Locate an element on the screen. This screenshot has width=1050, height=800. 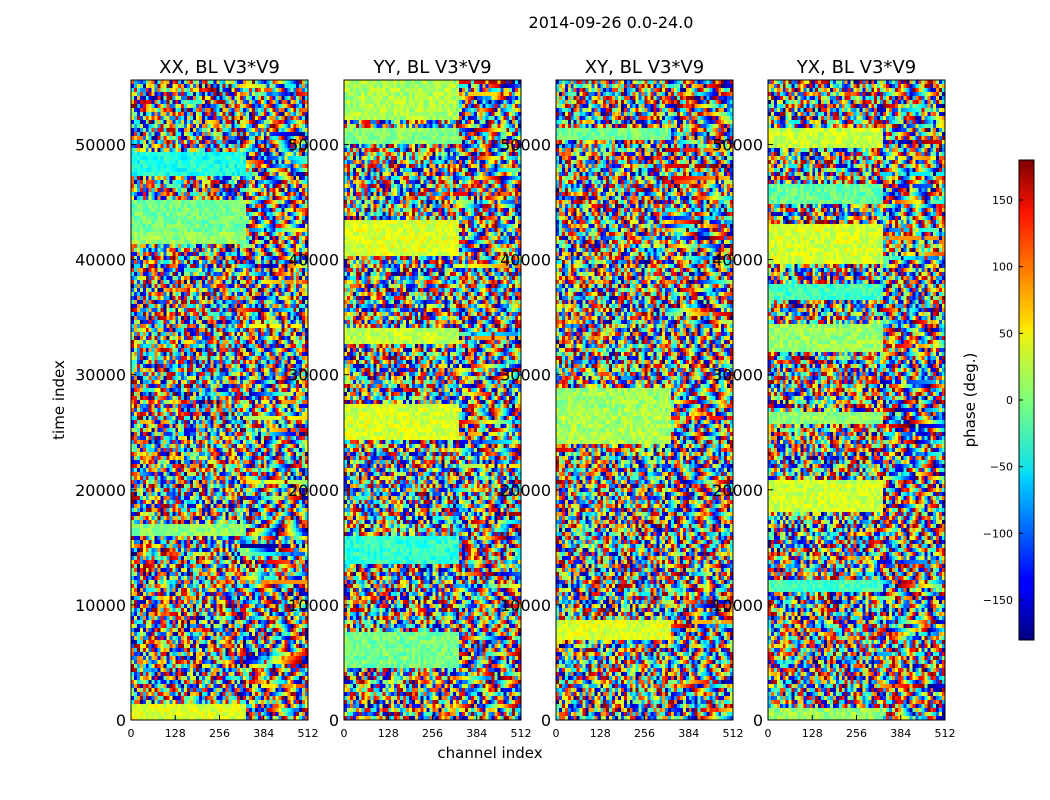
colorbar: 150 100 50 0 −50 −100 −150 phase (deg.) is located at coordinates (998, 400).